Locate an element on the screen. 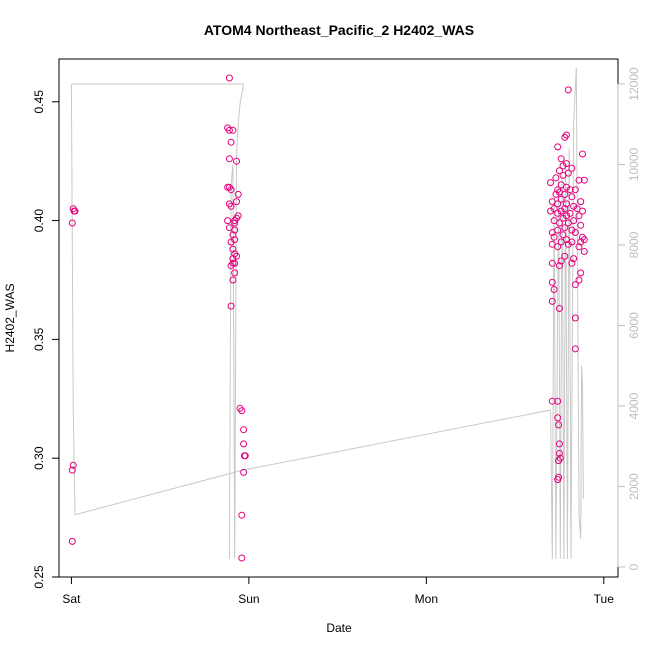  y-tick-label: 0.40 is located at coordinates (39, 221).